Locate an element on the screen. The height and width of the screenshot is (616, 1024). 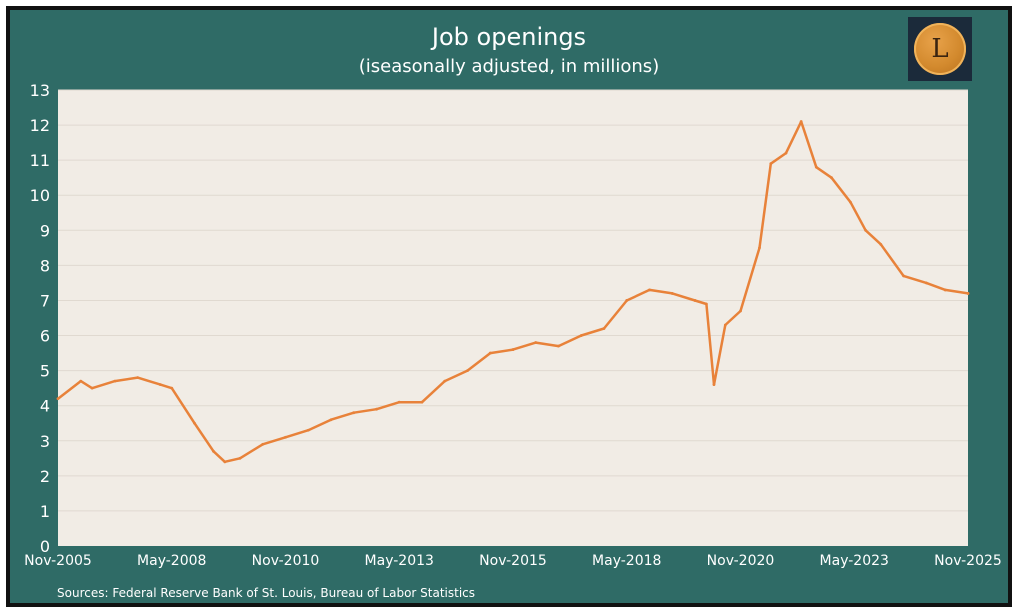
logo-letter: L is located at coordinates (940, 49).